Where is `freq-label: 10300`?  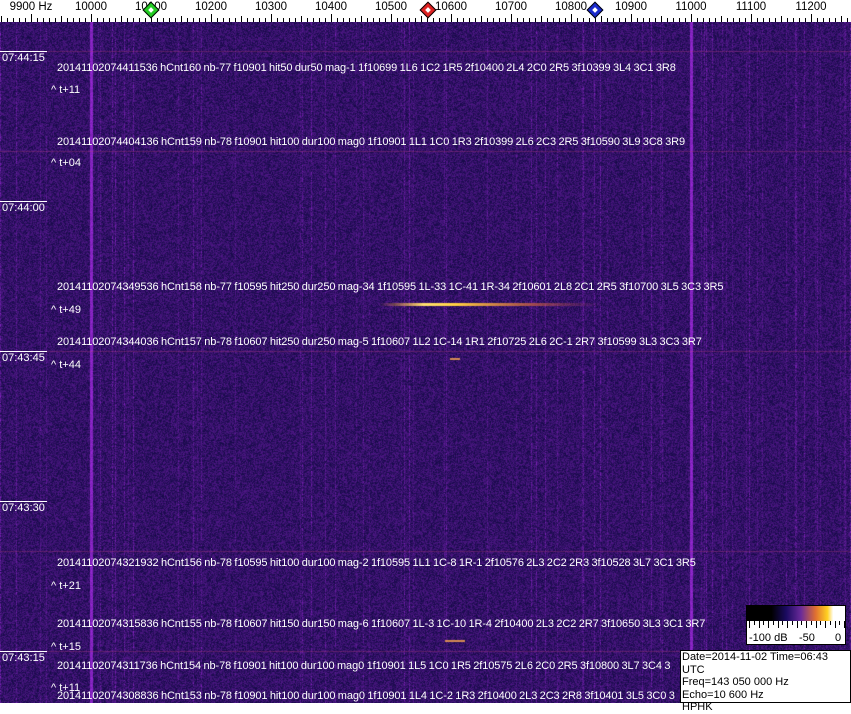
freq-label: 10300 is located at coordinates (271, 7).